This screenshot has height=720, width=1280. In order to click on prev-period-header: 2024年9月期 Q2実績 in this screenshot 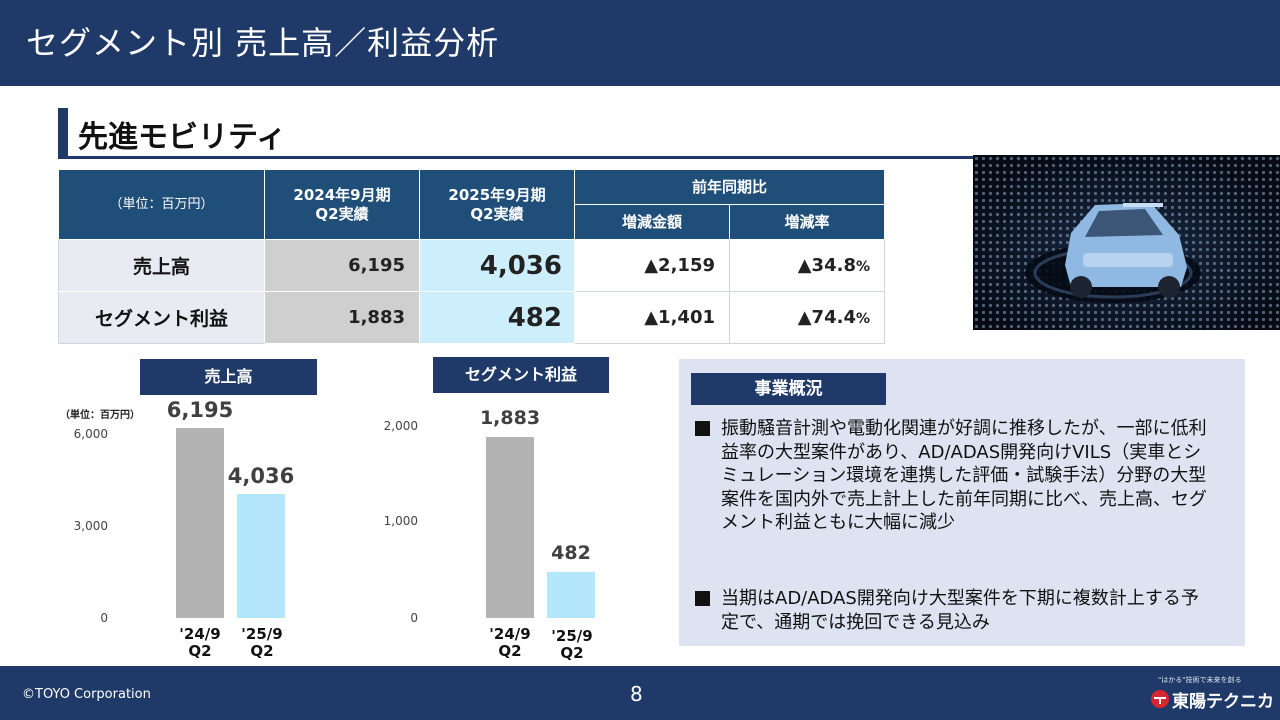, I will do `click(342, 204)`.